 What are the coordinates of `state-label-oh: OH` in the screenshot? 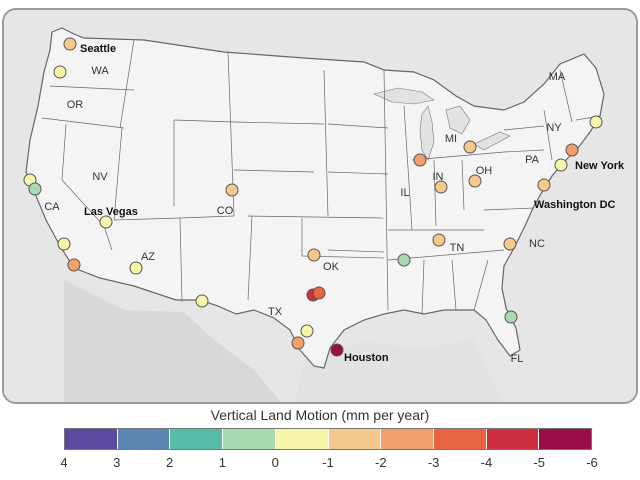 It's located at (484, 171).